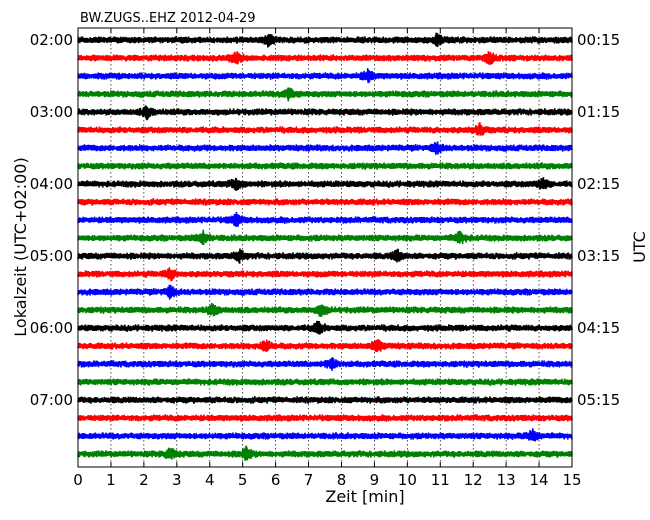 This screenshot has height=520, width=650. Describe the element at coordinates (51, 400) in the screenshot. I see `y-tick-label-left: 07:00` at that location.